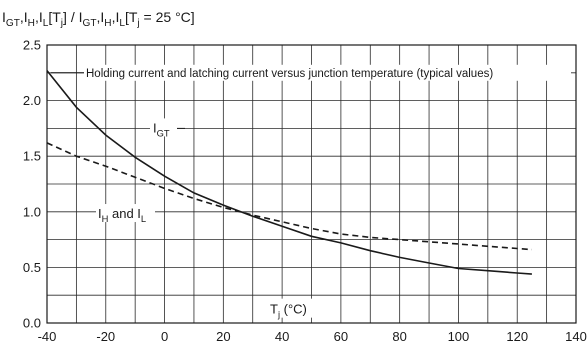  I want to click on chart-title-part-0: I, so click(4, 17).